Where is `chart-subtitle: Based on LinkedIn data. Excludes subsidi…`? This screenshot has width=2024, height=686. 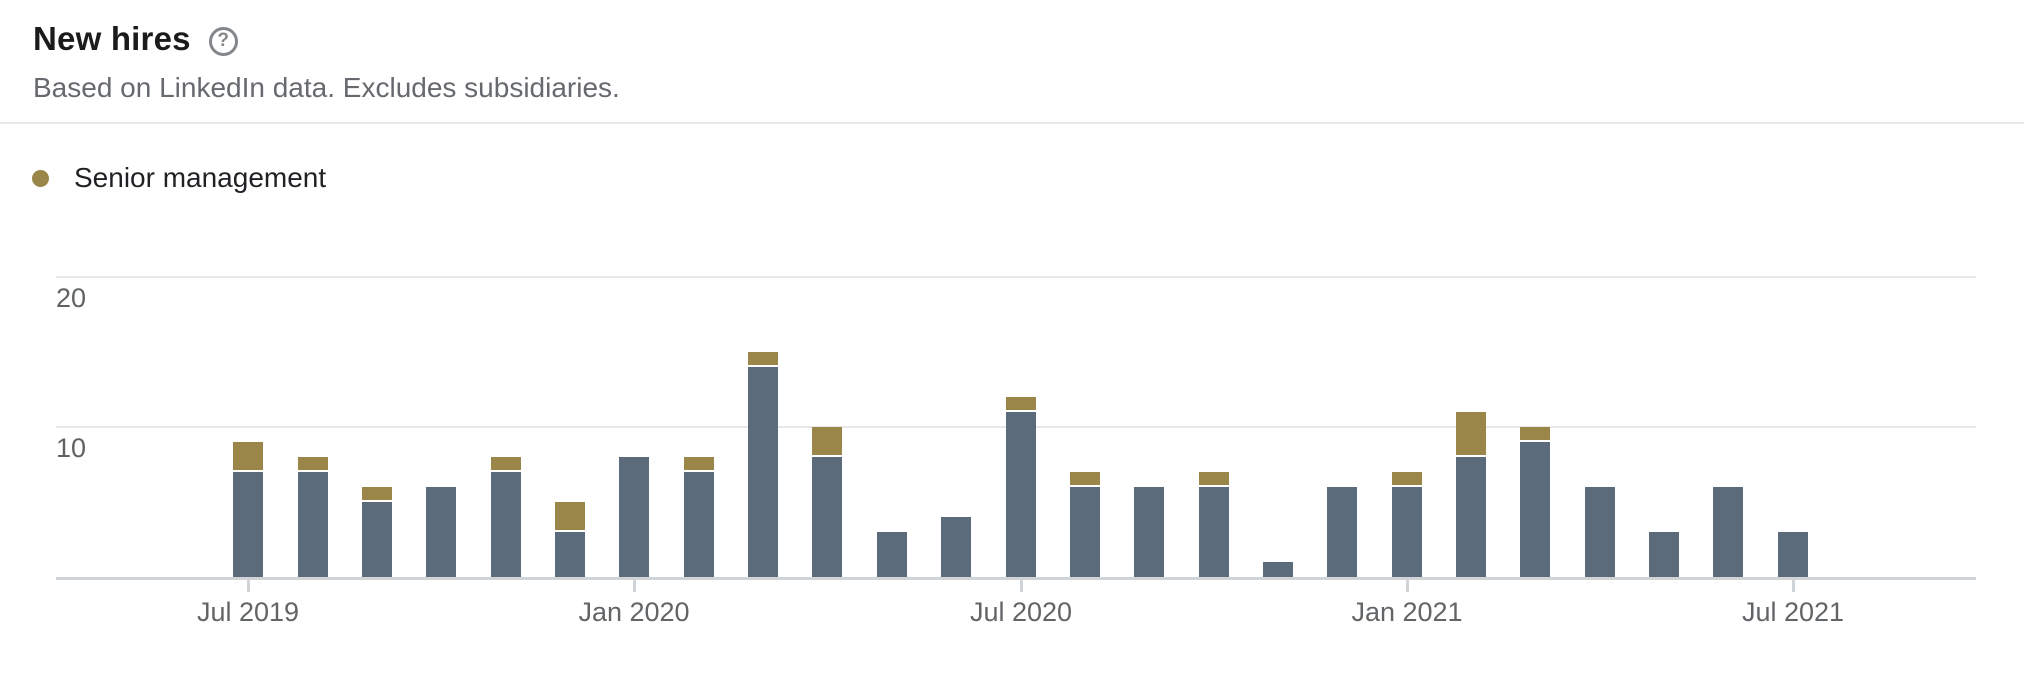
chart-subtitle: Based on LinkedIn data. Excludes subsidi… is located at coordinates (326, 87).